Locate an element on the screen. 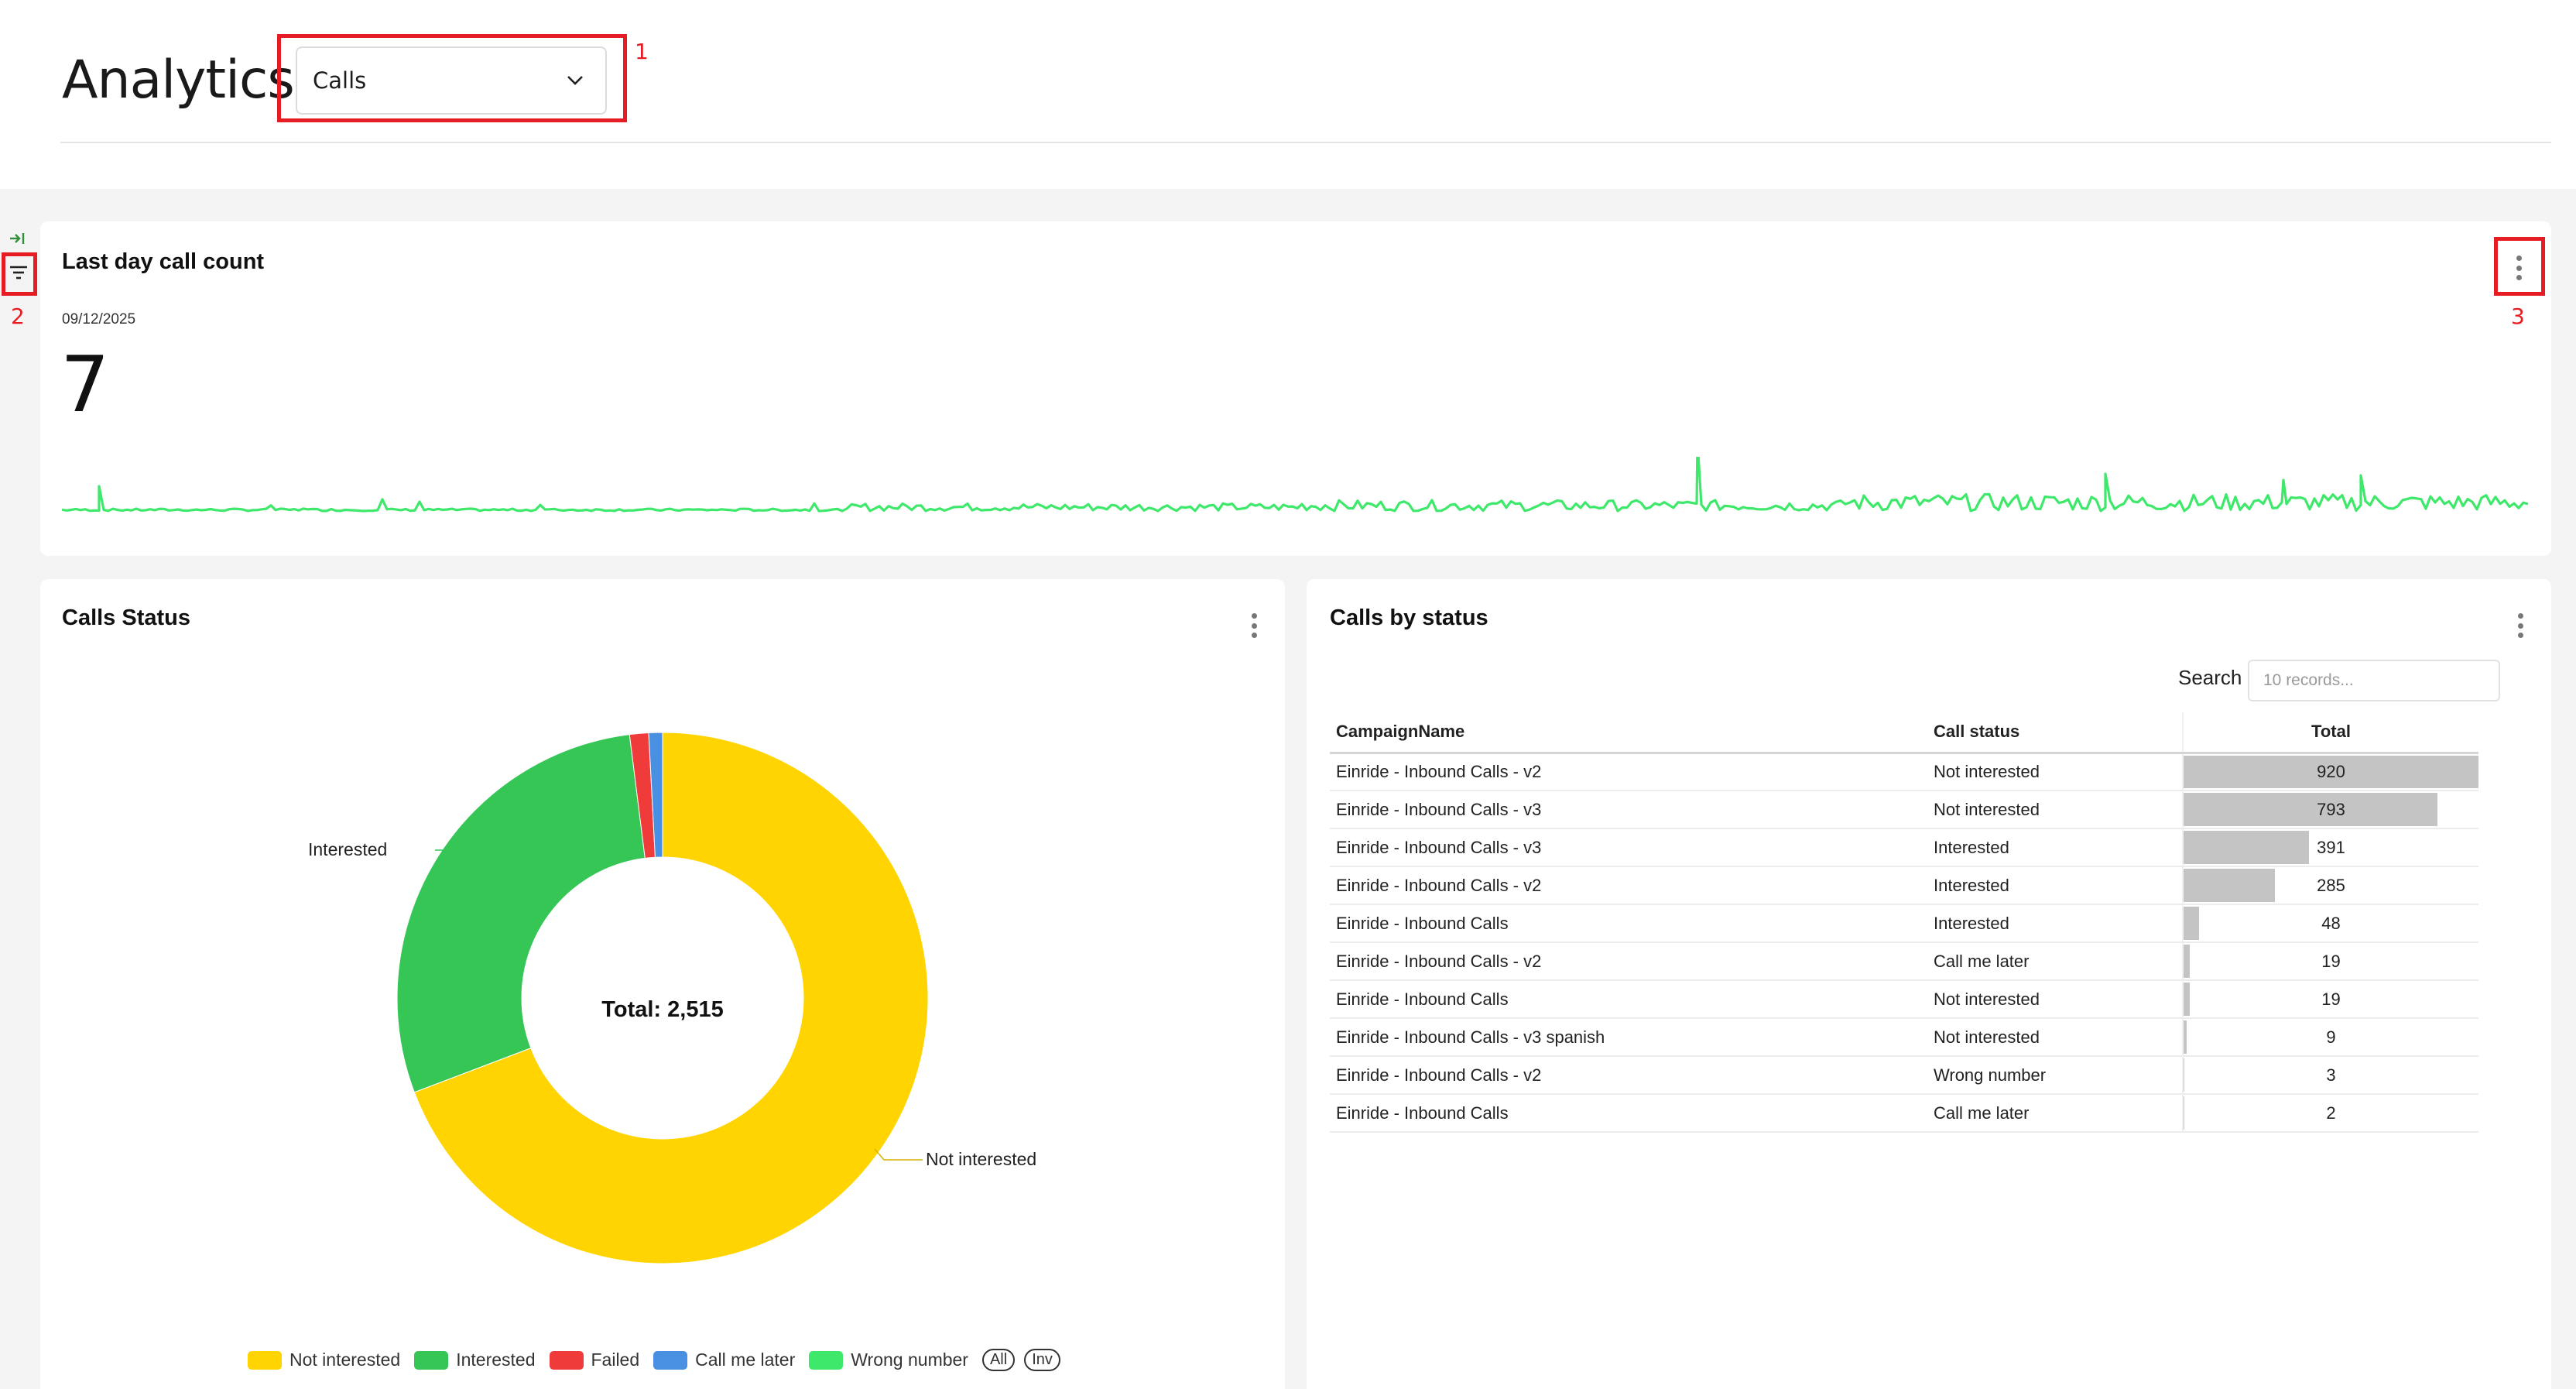  legend-item-wrong-number: Wrong number is located at coordinates (888, 1360).